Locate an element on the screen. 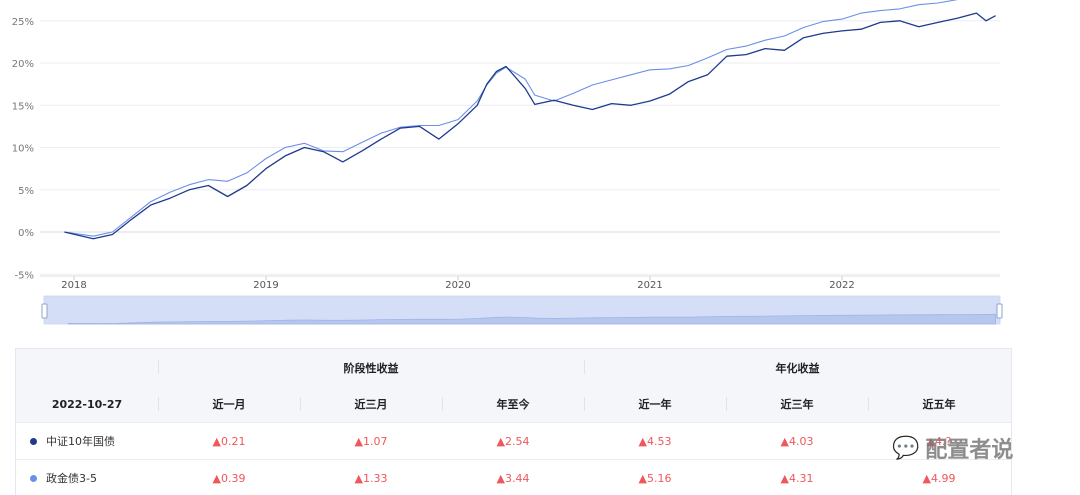  group-header-period: 阶段性收益 is located at coordinates (371, 367).